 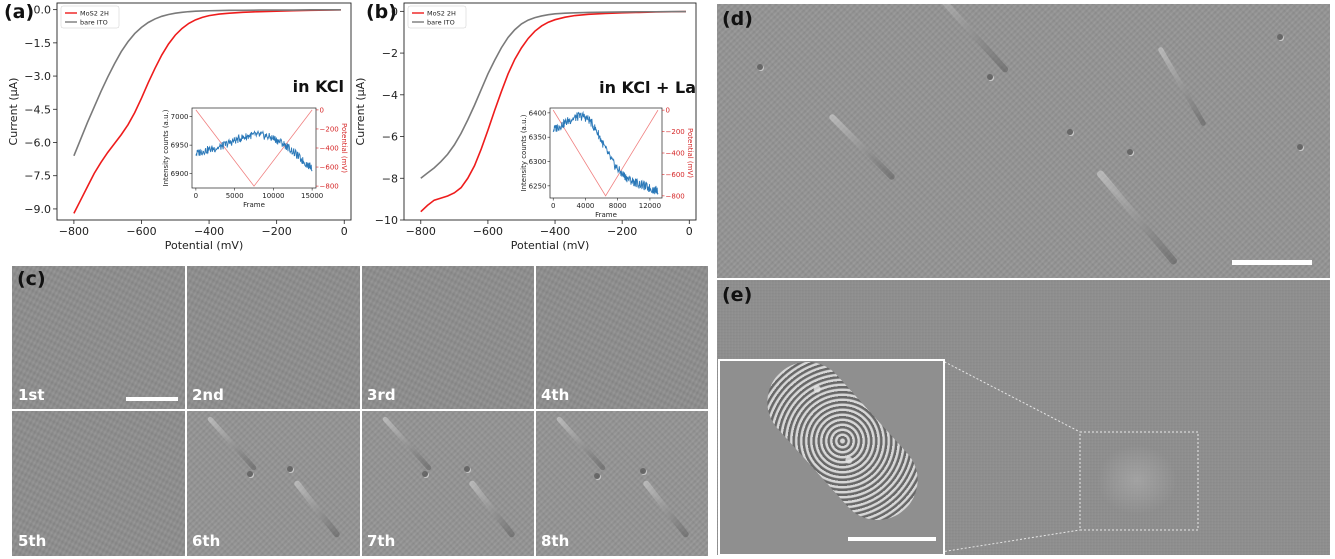 What do you see at coordinates (206, 541) in the screenshot?
I see `frame-label-6: 6th` at bounding box center [206, 541].